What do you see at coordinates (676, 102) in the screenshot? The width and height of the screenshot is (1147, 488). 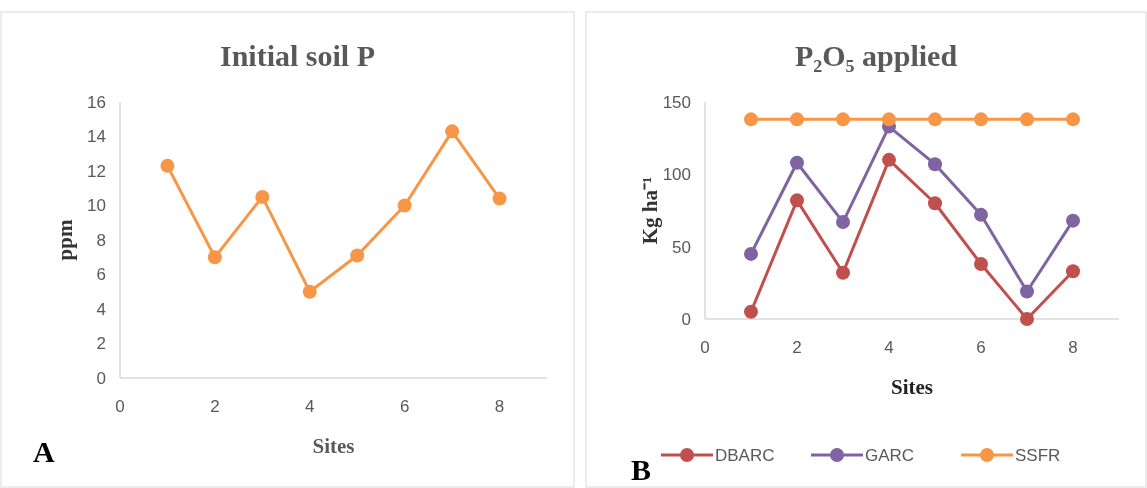 I see `y-tick-label: 150` at bounding box center [676, 102].